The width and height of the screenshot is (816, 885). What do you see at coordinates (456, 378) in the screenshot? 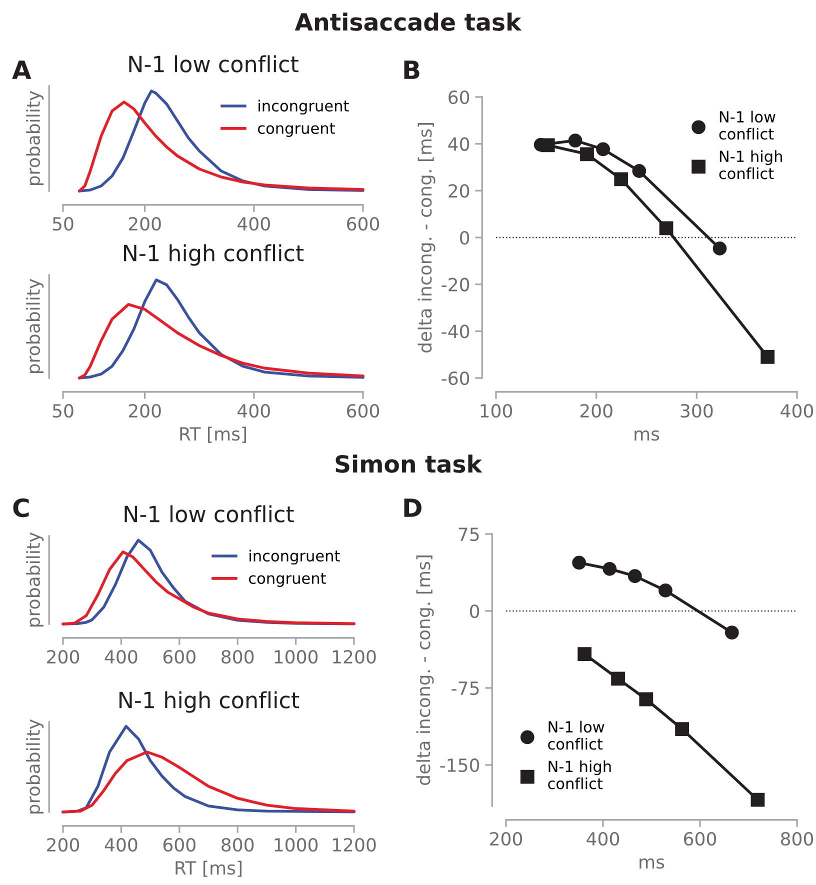
I see `y-tick-label: -60` at bounding box center [456, 378].